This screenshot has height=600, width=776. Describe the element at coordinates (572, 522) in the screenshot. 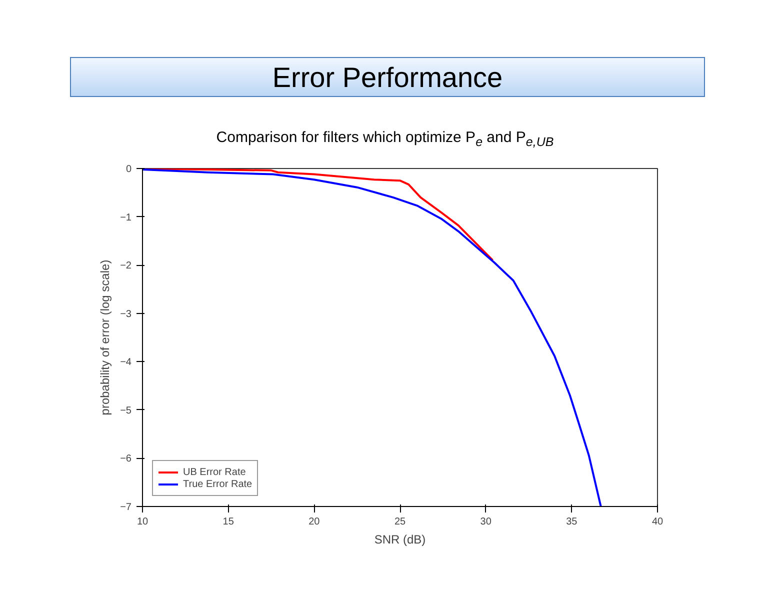

I see `x-tick-label: 35` at that location.